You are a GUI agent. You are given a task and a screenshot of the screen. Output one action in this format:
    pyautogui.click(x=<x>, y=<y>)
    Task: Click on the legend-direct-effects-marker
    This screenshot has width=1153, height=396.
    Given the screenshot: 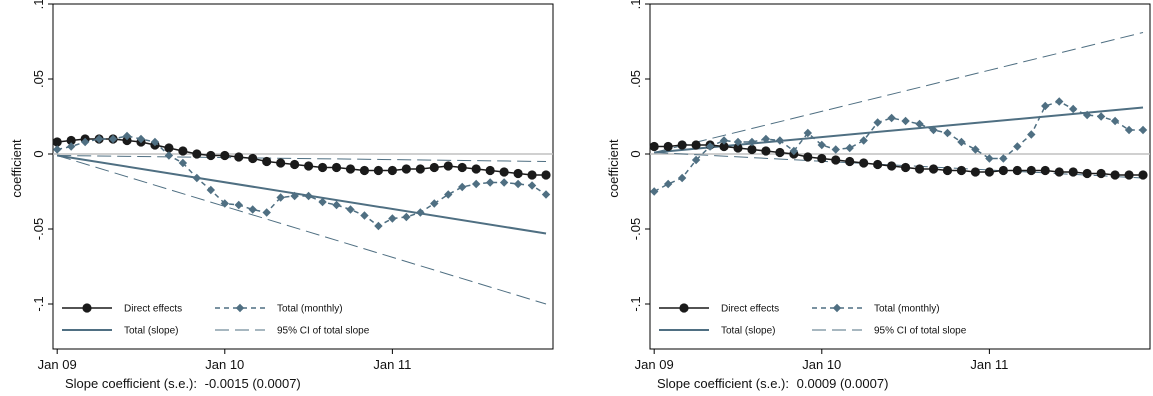 What is the action you would take?
    pyautogui.click(x=684, y=308)
    